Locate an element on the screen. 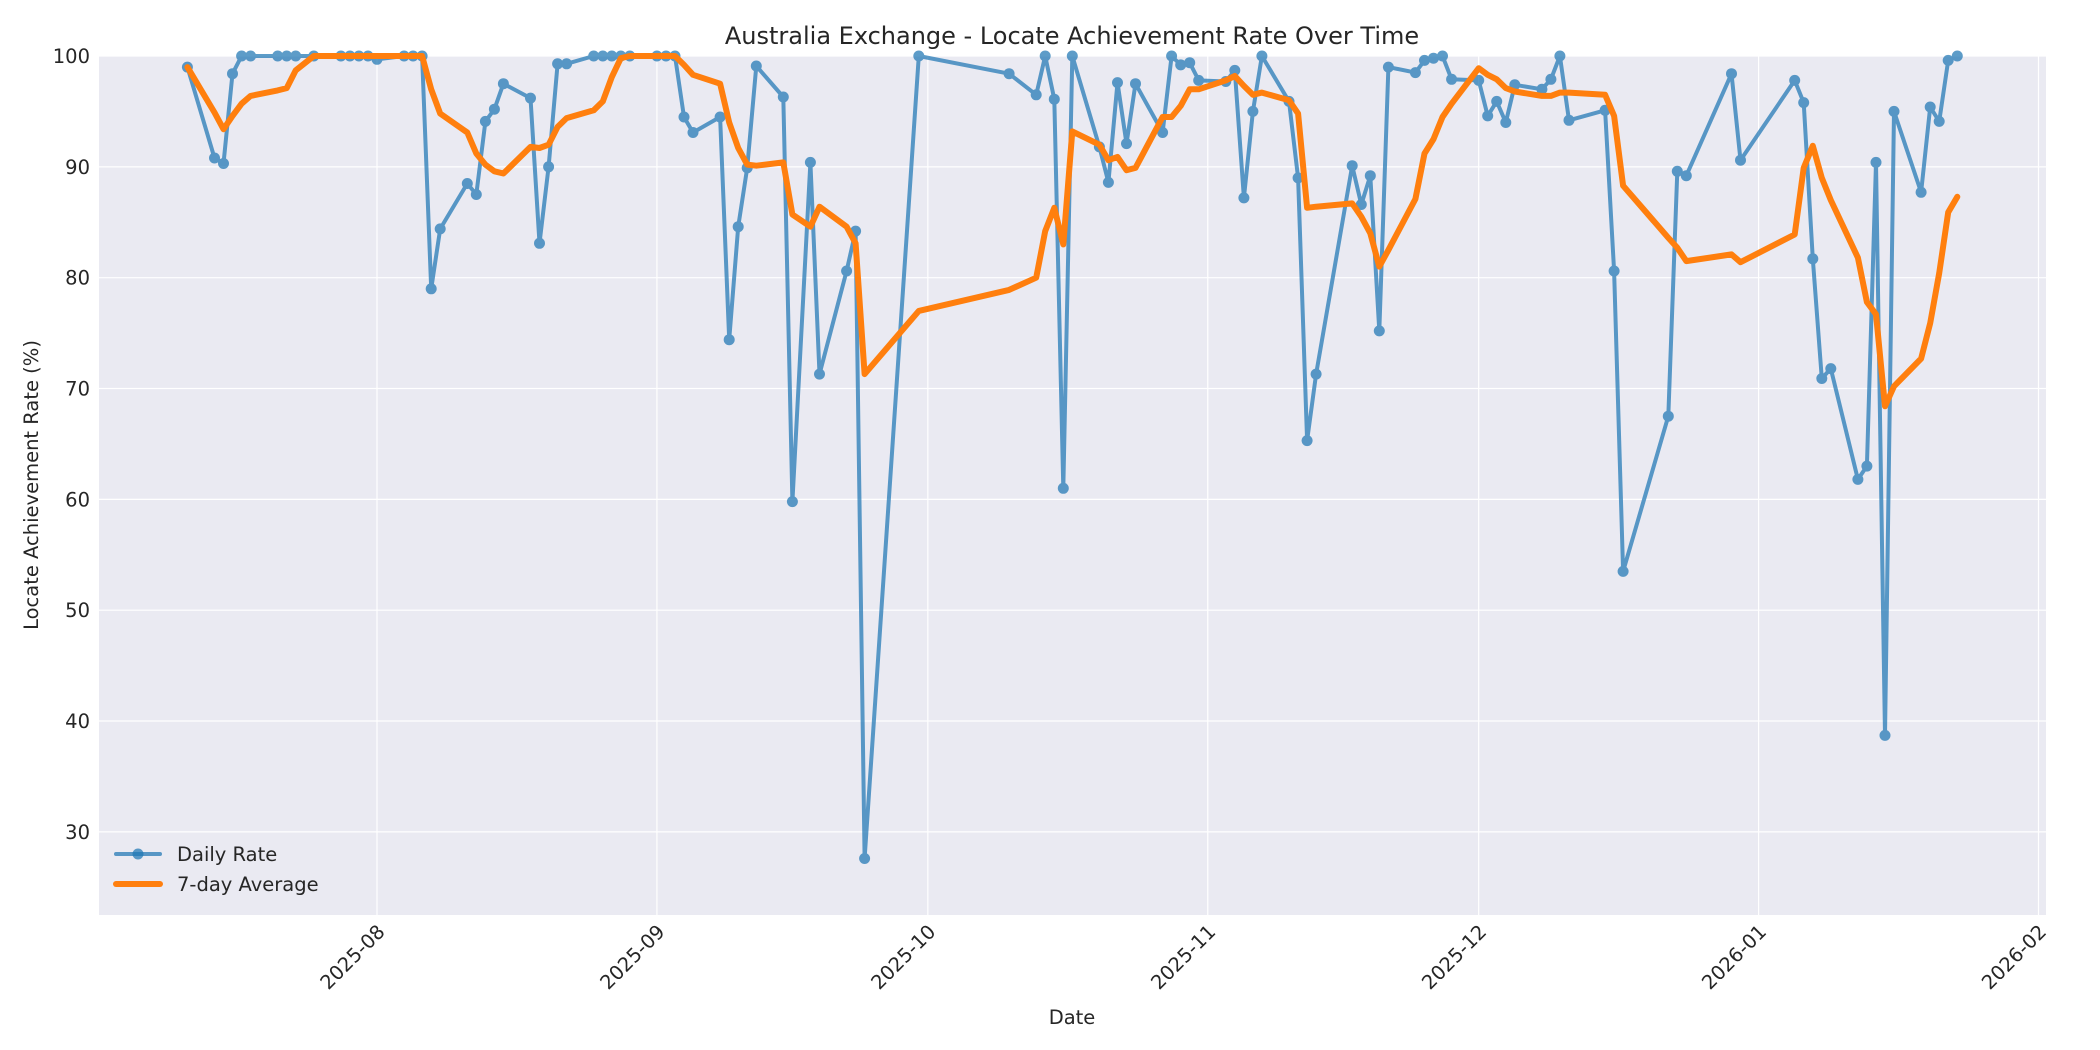 The width and height of the screenshot is (2100, 1050). y-axis-label: Locate Achievement Rate (%) is located at coordinates (31, 485).